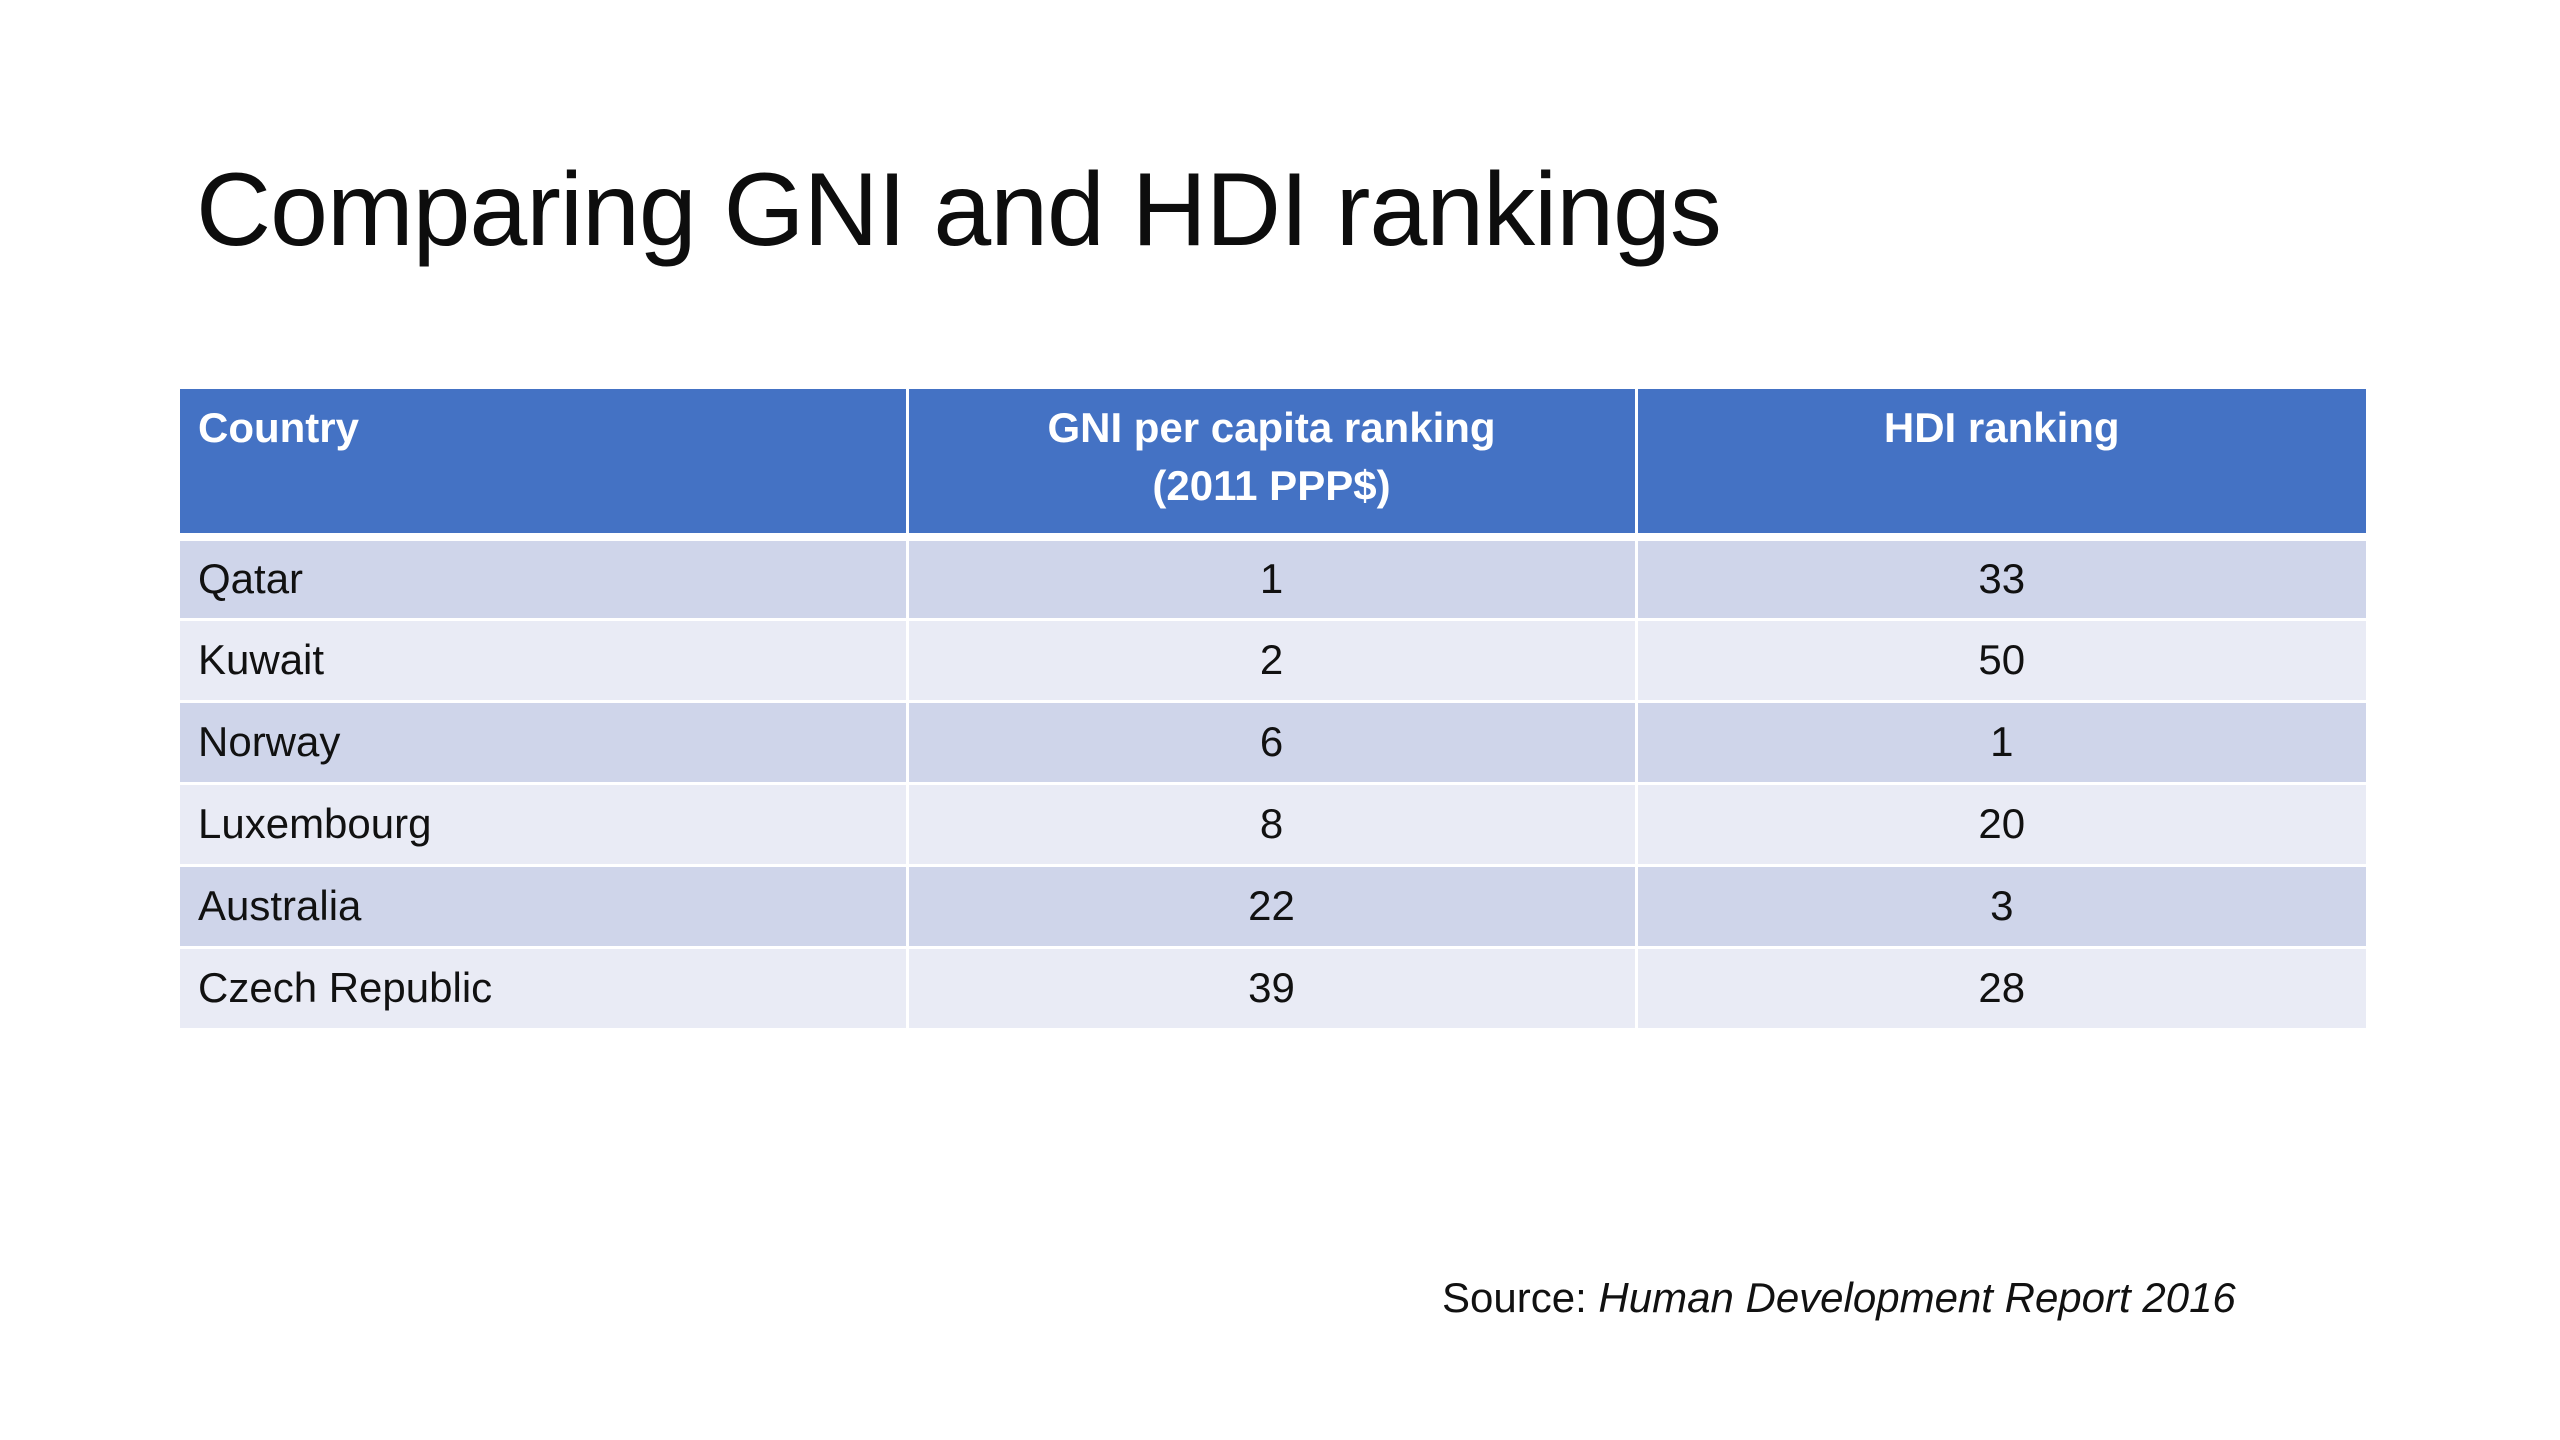  I want to click on cell-gni: 22, so click(1272, 907).